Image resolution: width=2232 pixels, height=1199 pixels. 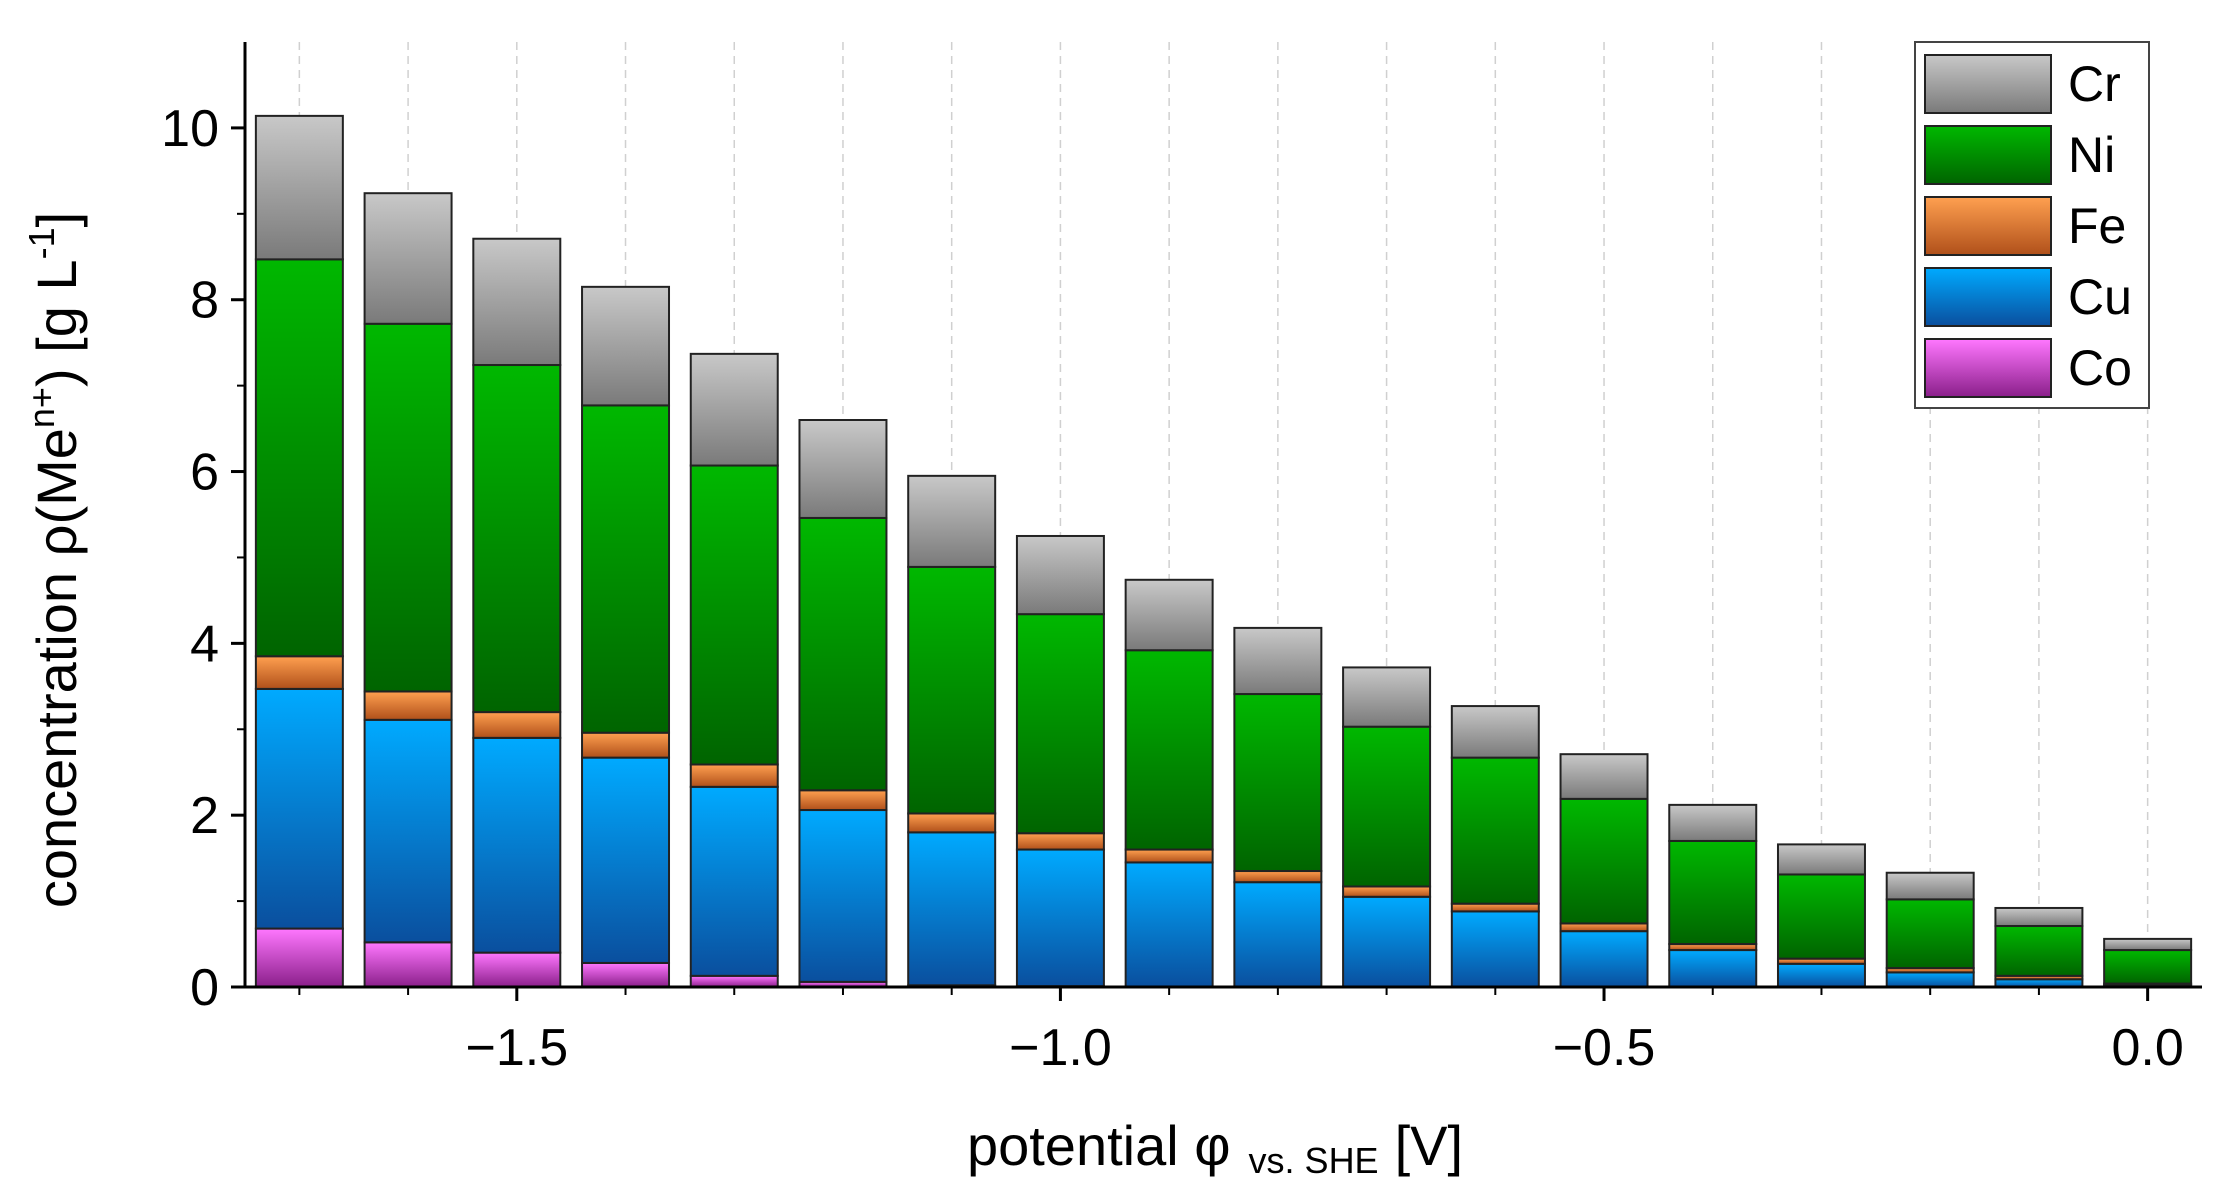 What do you see at coordinates (204, 473) in the screenshot?
I see `y-tick-label: 6` at bounding box center [204, 473].